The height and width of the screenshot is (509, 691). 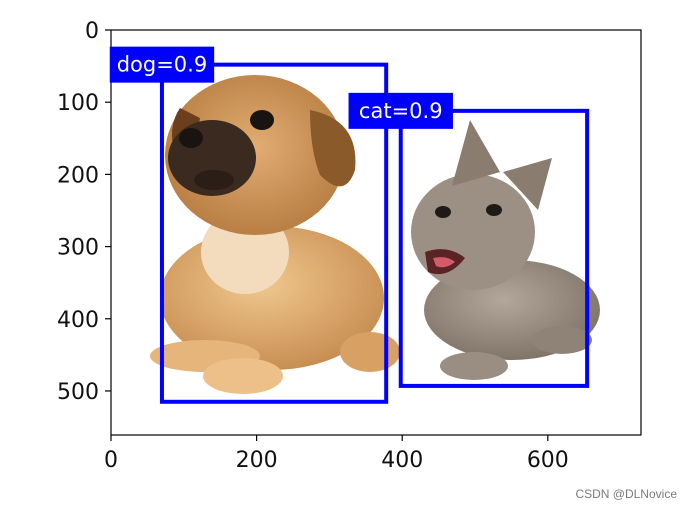 What do you see at coordinates (84, 212) in the screenshot?
I see `y-axis: 0 100 200 300 400 500` at bounding box center [84, 212].